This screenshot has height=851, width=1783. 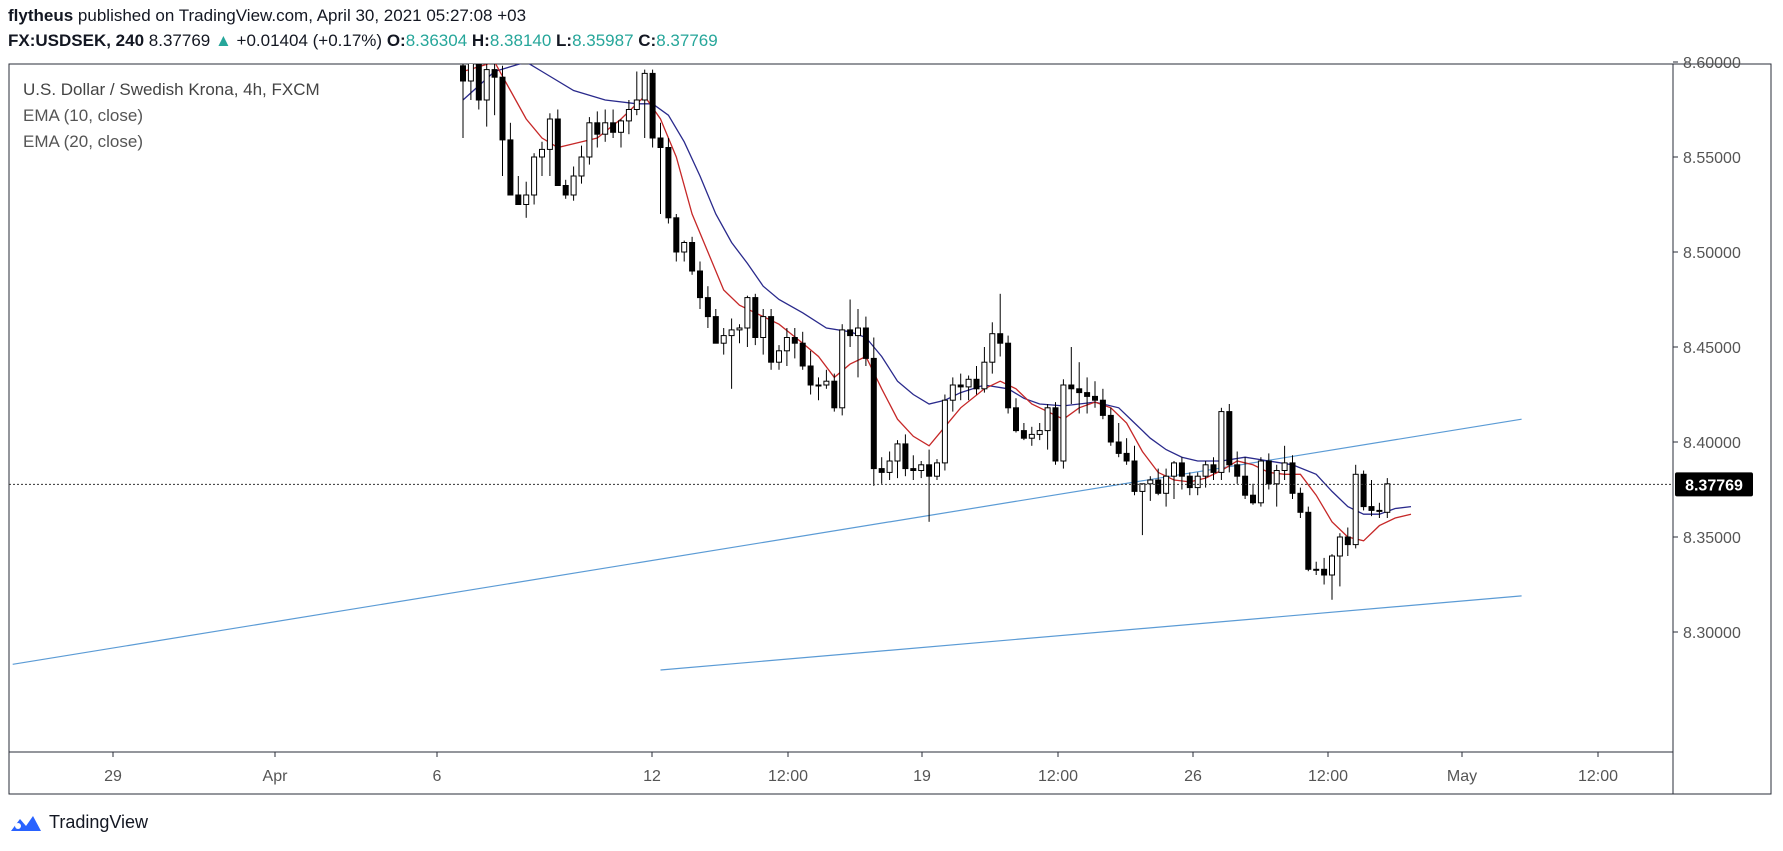 What do you see at coordinates (480, 40) in the screenshot?
I see `high-label: H:` at bounding box center [480, 40].